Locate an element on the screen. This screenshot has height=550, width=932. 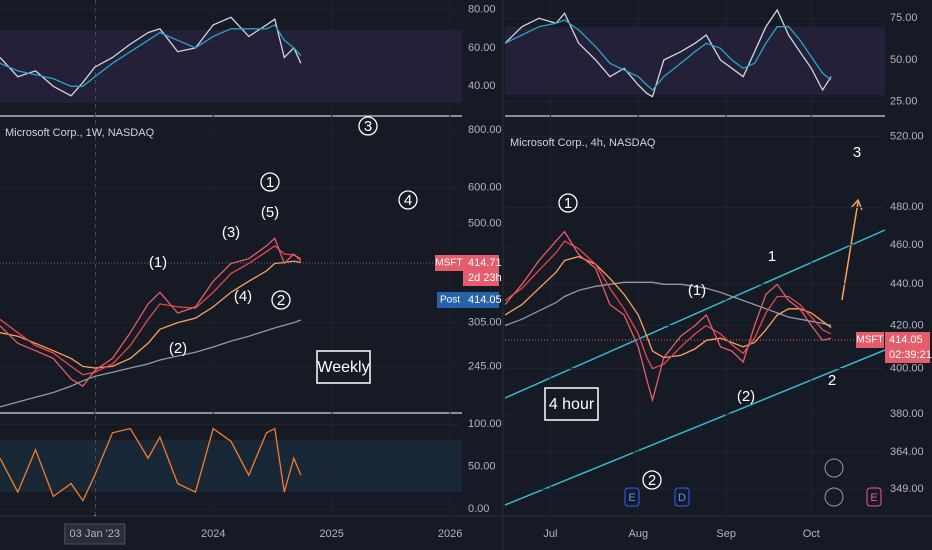
post-tag-text: Post is located at coordinates (450, 300).